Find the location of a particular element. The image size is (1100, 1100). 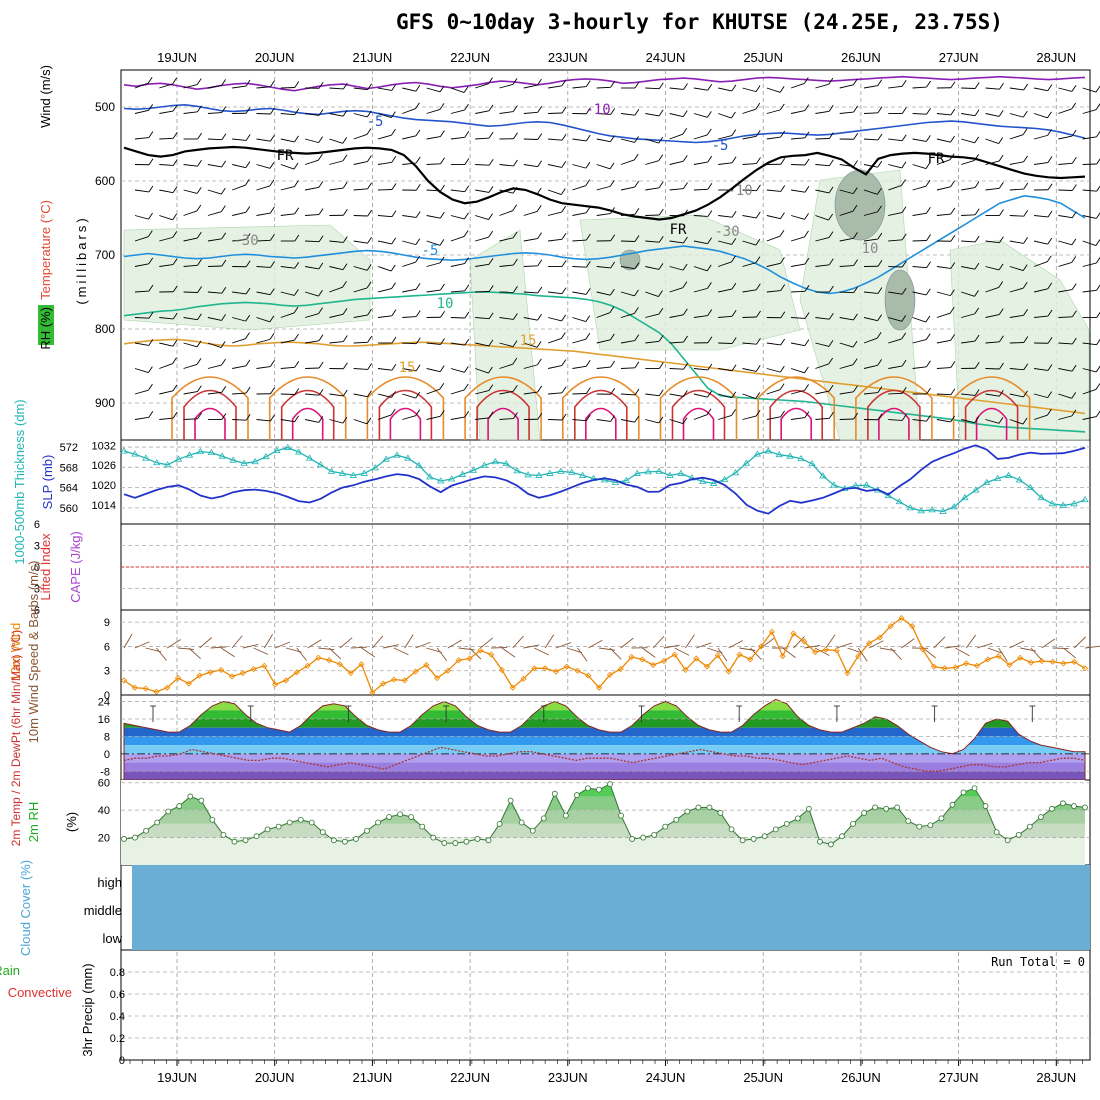

x-tick-bottom: 21JUN is located at coordinates (373, 1077).